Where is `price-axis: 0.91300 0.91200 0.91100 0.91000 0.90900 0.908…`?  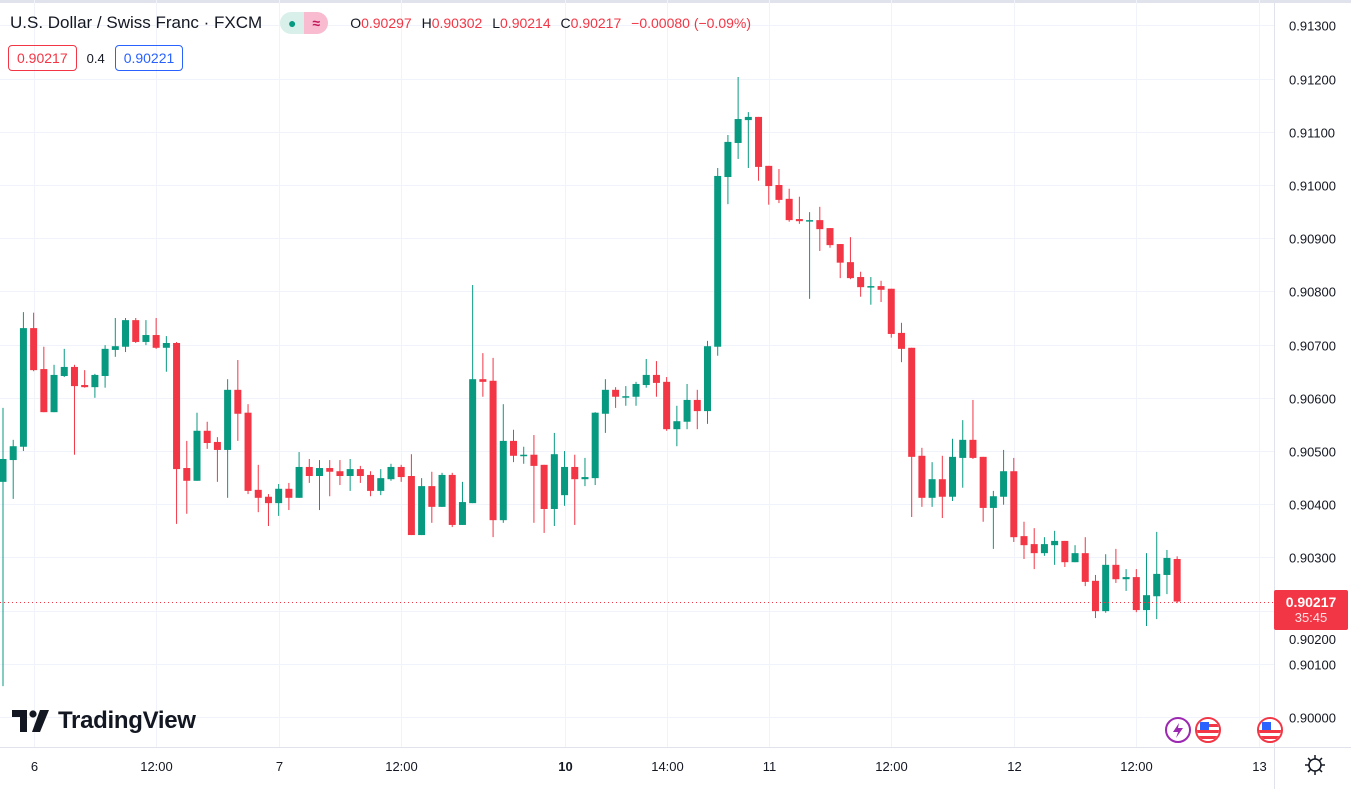
price-axis: 0.91300 0.91200 0.91100 0.91000 0.90900 0.908… is located at coordinates (1312, 372).